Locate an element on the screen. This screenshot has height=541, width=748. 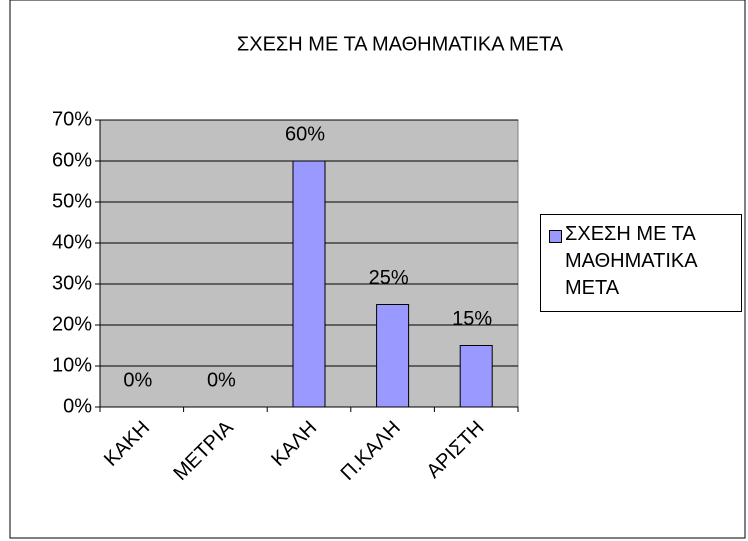
y-tick-label: 60% is located at coordinates (72, 160).